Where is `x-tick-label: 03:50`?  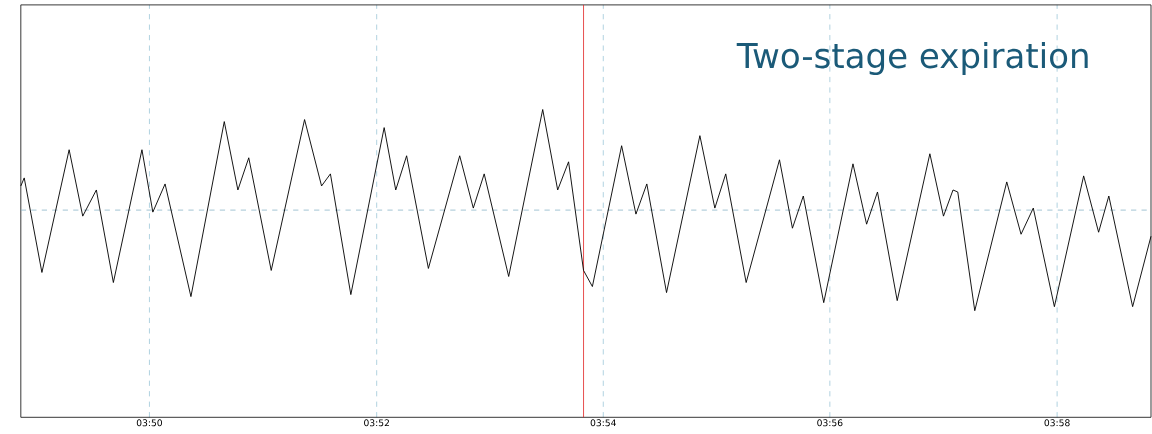
x-tick-label: 03:50 is located at coordinates (149, 423).